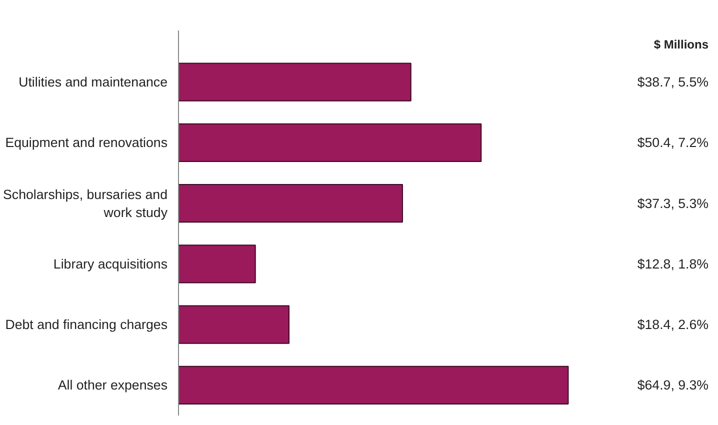 The height and width of the screenshot is (425, 718). I want to click on data-label: $37.3, 5.3%, so click(673, 203).